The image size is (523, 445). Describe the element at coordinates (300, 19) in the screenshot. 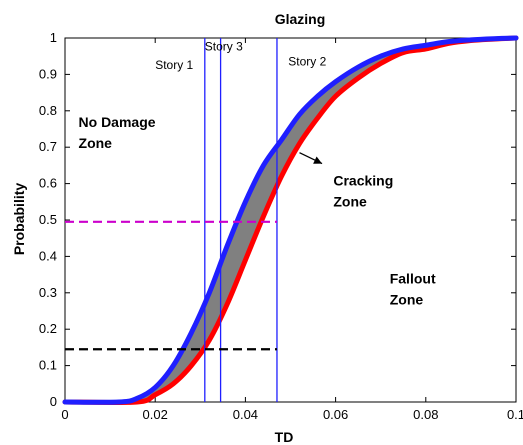

I see `chart-title: Glazing` at that location.